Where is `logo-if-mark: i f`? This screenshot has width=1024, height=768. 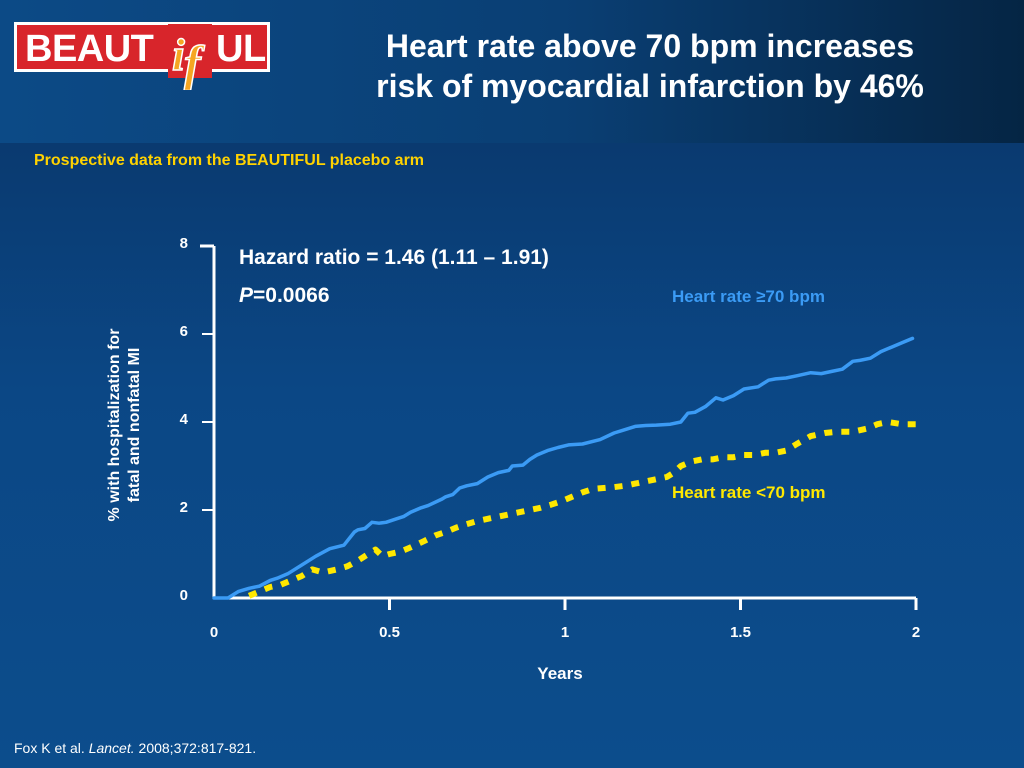
logo-if-mark: i f is located at coordinates (190, 57).